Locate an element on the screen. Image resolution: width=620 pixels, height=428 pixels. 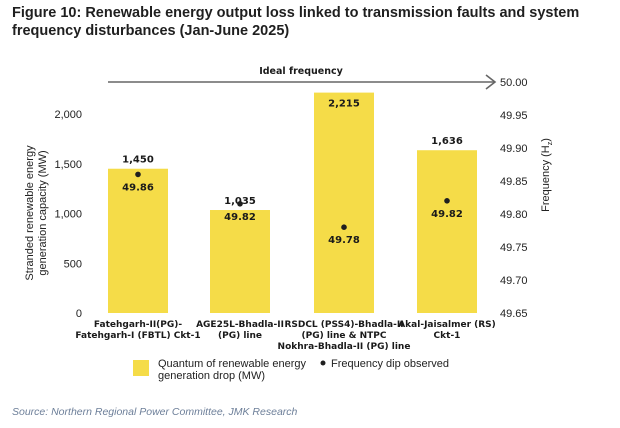
ideal-frequency-reference: Ideal frequency is located at coordinates (302, 78).